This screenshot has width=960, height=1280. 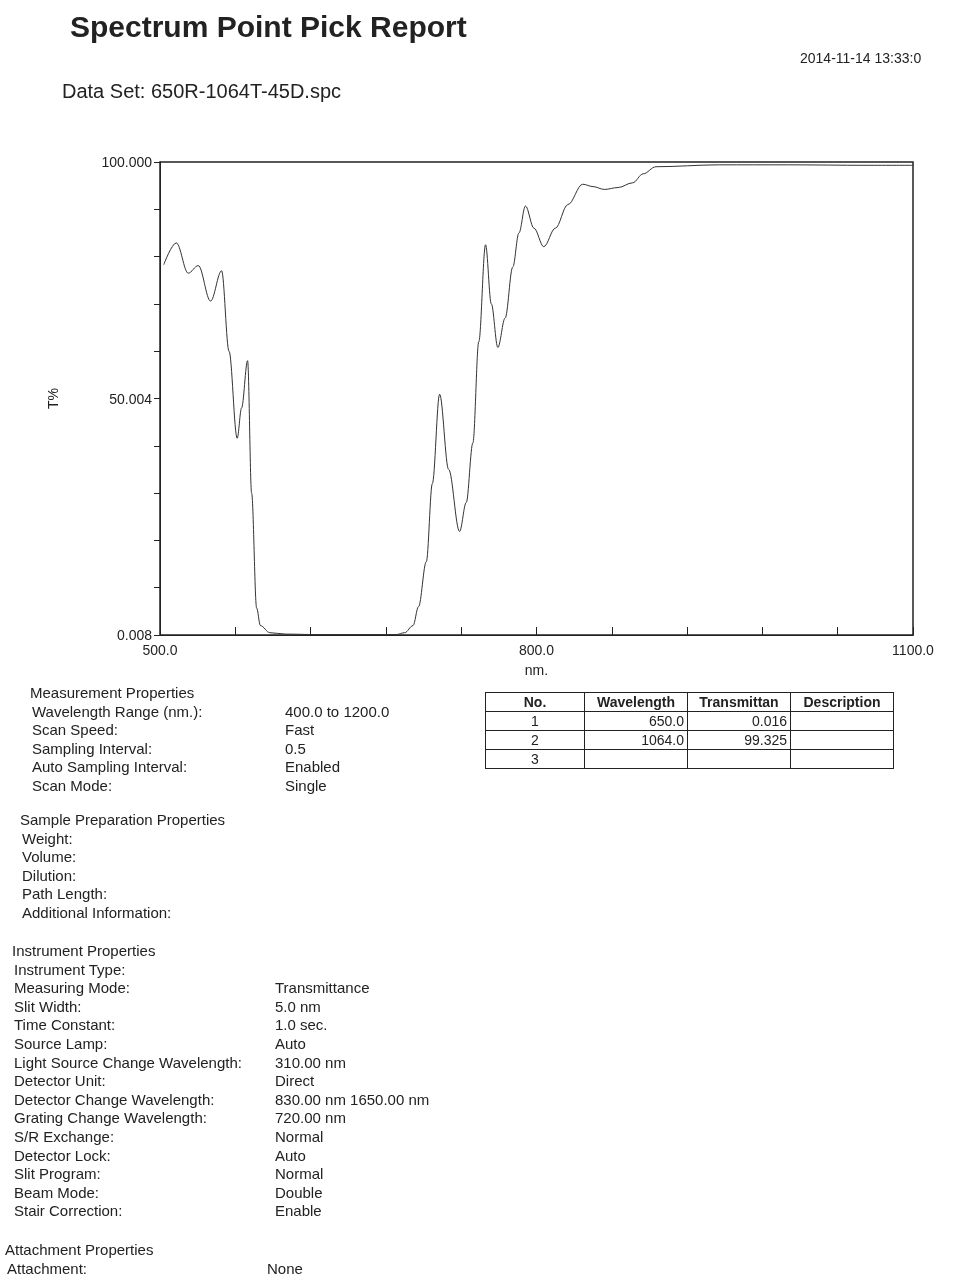 What do you see at coordinates (535, 702) in the screenshot?
I see `text: No.` at bounding box center [535, 702].